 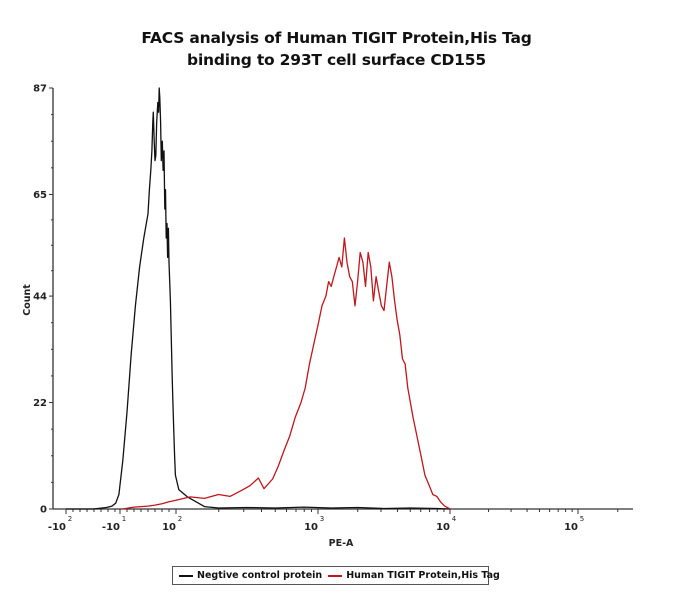 What do you see at coordinates (336, 60) in the screenshot?
I see `chart-subtitle: binding to 293T cell surface CD155` at bounding box center [336, 60].